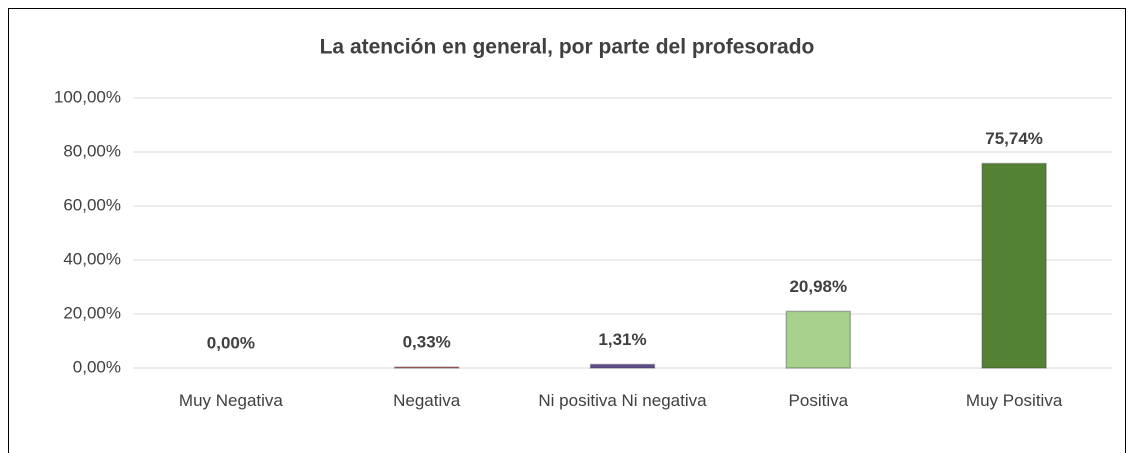 The height and width of the screenshot is (453, 1134). Describe the element at coordinates (92, 258) in the screenshot. I see `y-tick-label: 40,00%` at that location.